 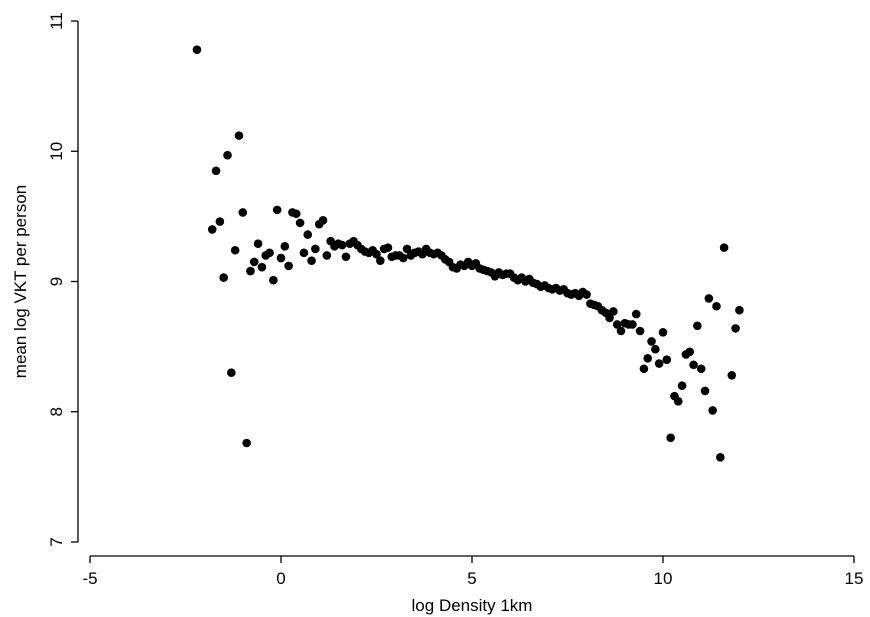 I want to click on x-axis-title: log Density 1km, so click(x=472, y=605).